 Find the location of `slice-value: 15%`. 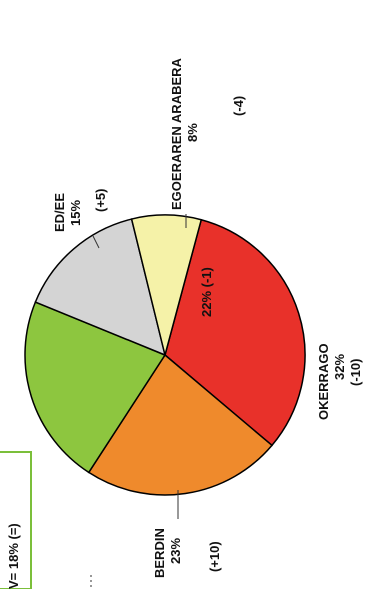

slice-value: 15% is located at coordinates (75, 213).